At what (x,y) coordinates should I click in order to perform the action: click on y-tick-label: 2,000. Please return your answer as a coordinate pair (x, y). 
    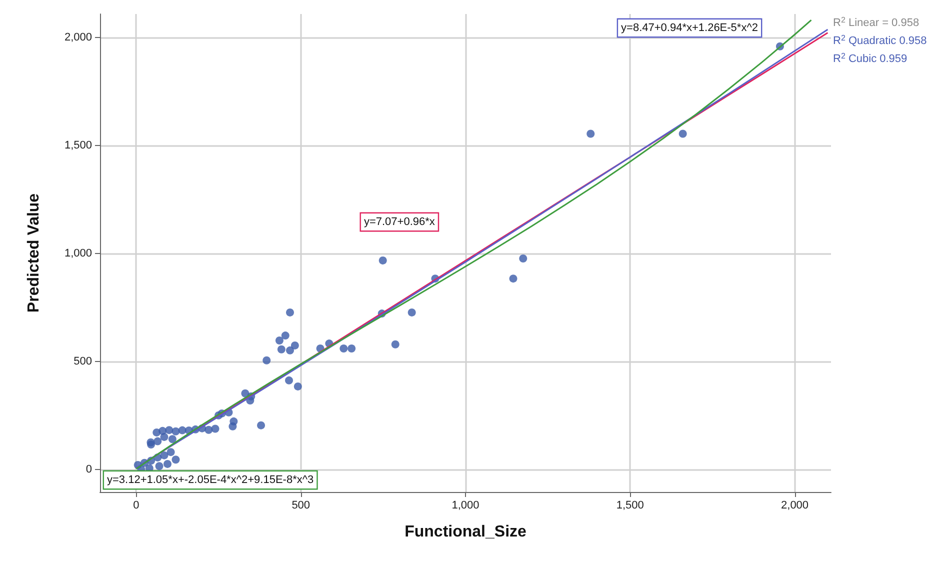
    Looking at the image, I should click on (78, 38).